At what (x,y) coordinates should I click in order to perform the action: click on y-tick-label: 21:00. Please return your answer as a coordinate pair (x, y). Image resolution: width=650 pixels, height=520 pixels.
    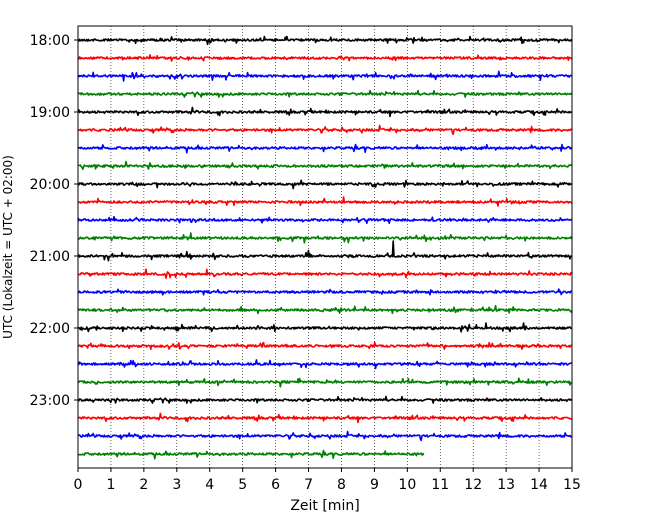
    Looking at the image, I should click on (50, 257).